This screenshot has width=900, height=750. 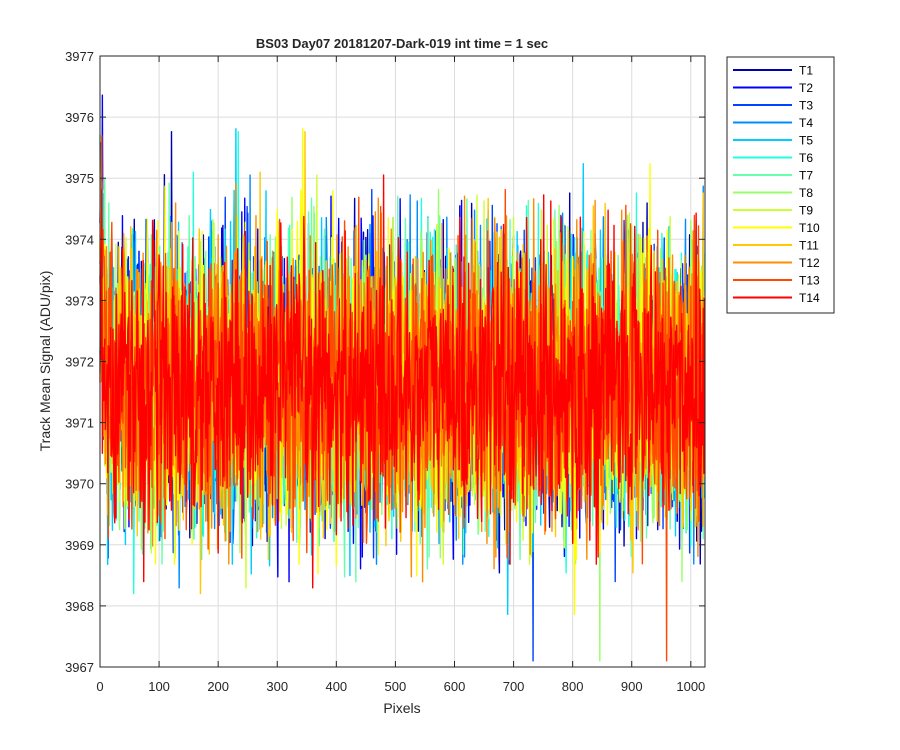 What do you see at coordinates (45, 361) in the screenshot?
I see `y-axis-label: Track Mean Signal (ADU/pix)` at bounding box center [45, 361].